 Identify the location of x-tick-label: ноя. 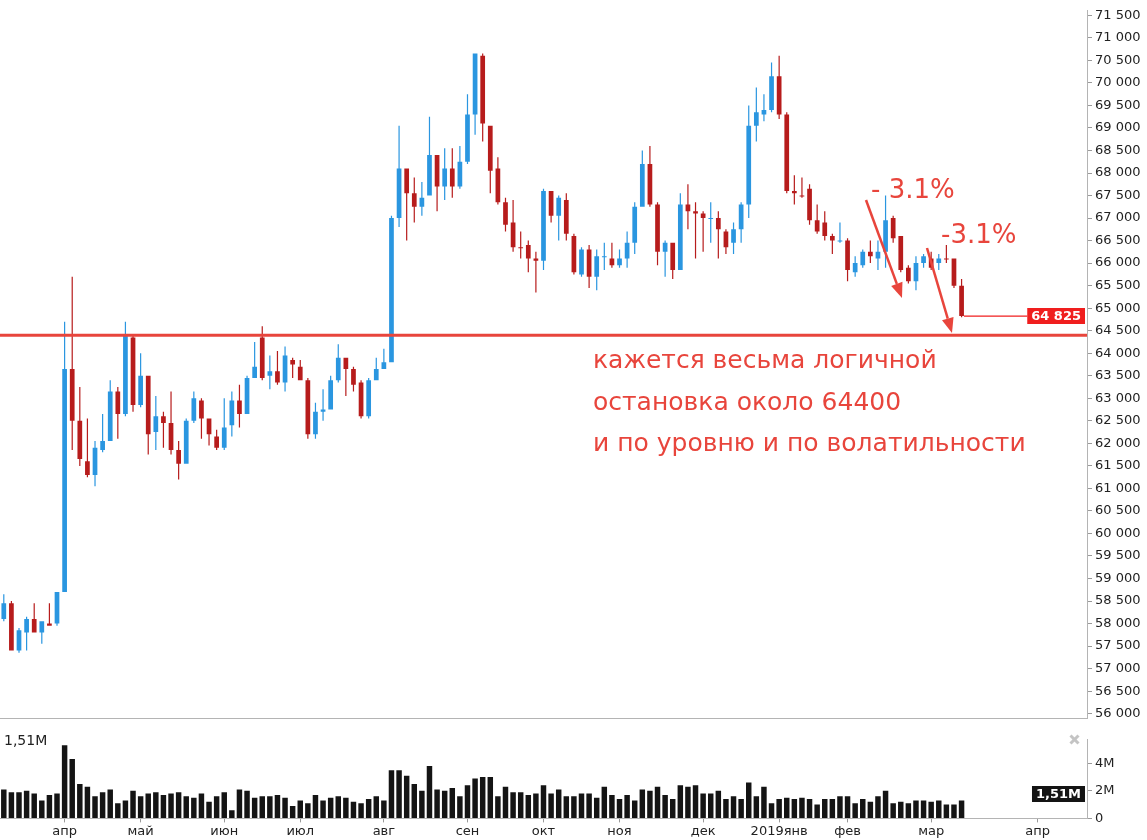
(619, 830).